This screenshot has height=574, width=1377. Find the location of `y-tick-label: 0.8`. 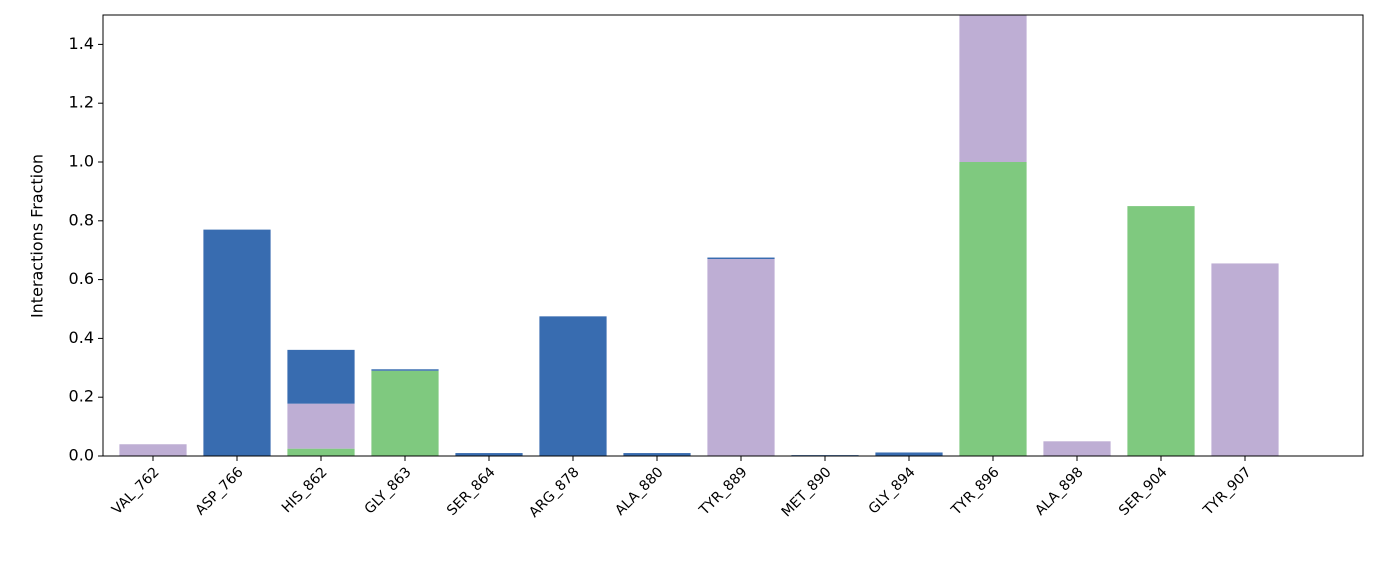

y-tick-label: 0.8 is located at coordinates (81, 219).